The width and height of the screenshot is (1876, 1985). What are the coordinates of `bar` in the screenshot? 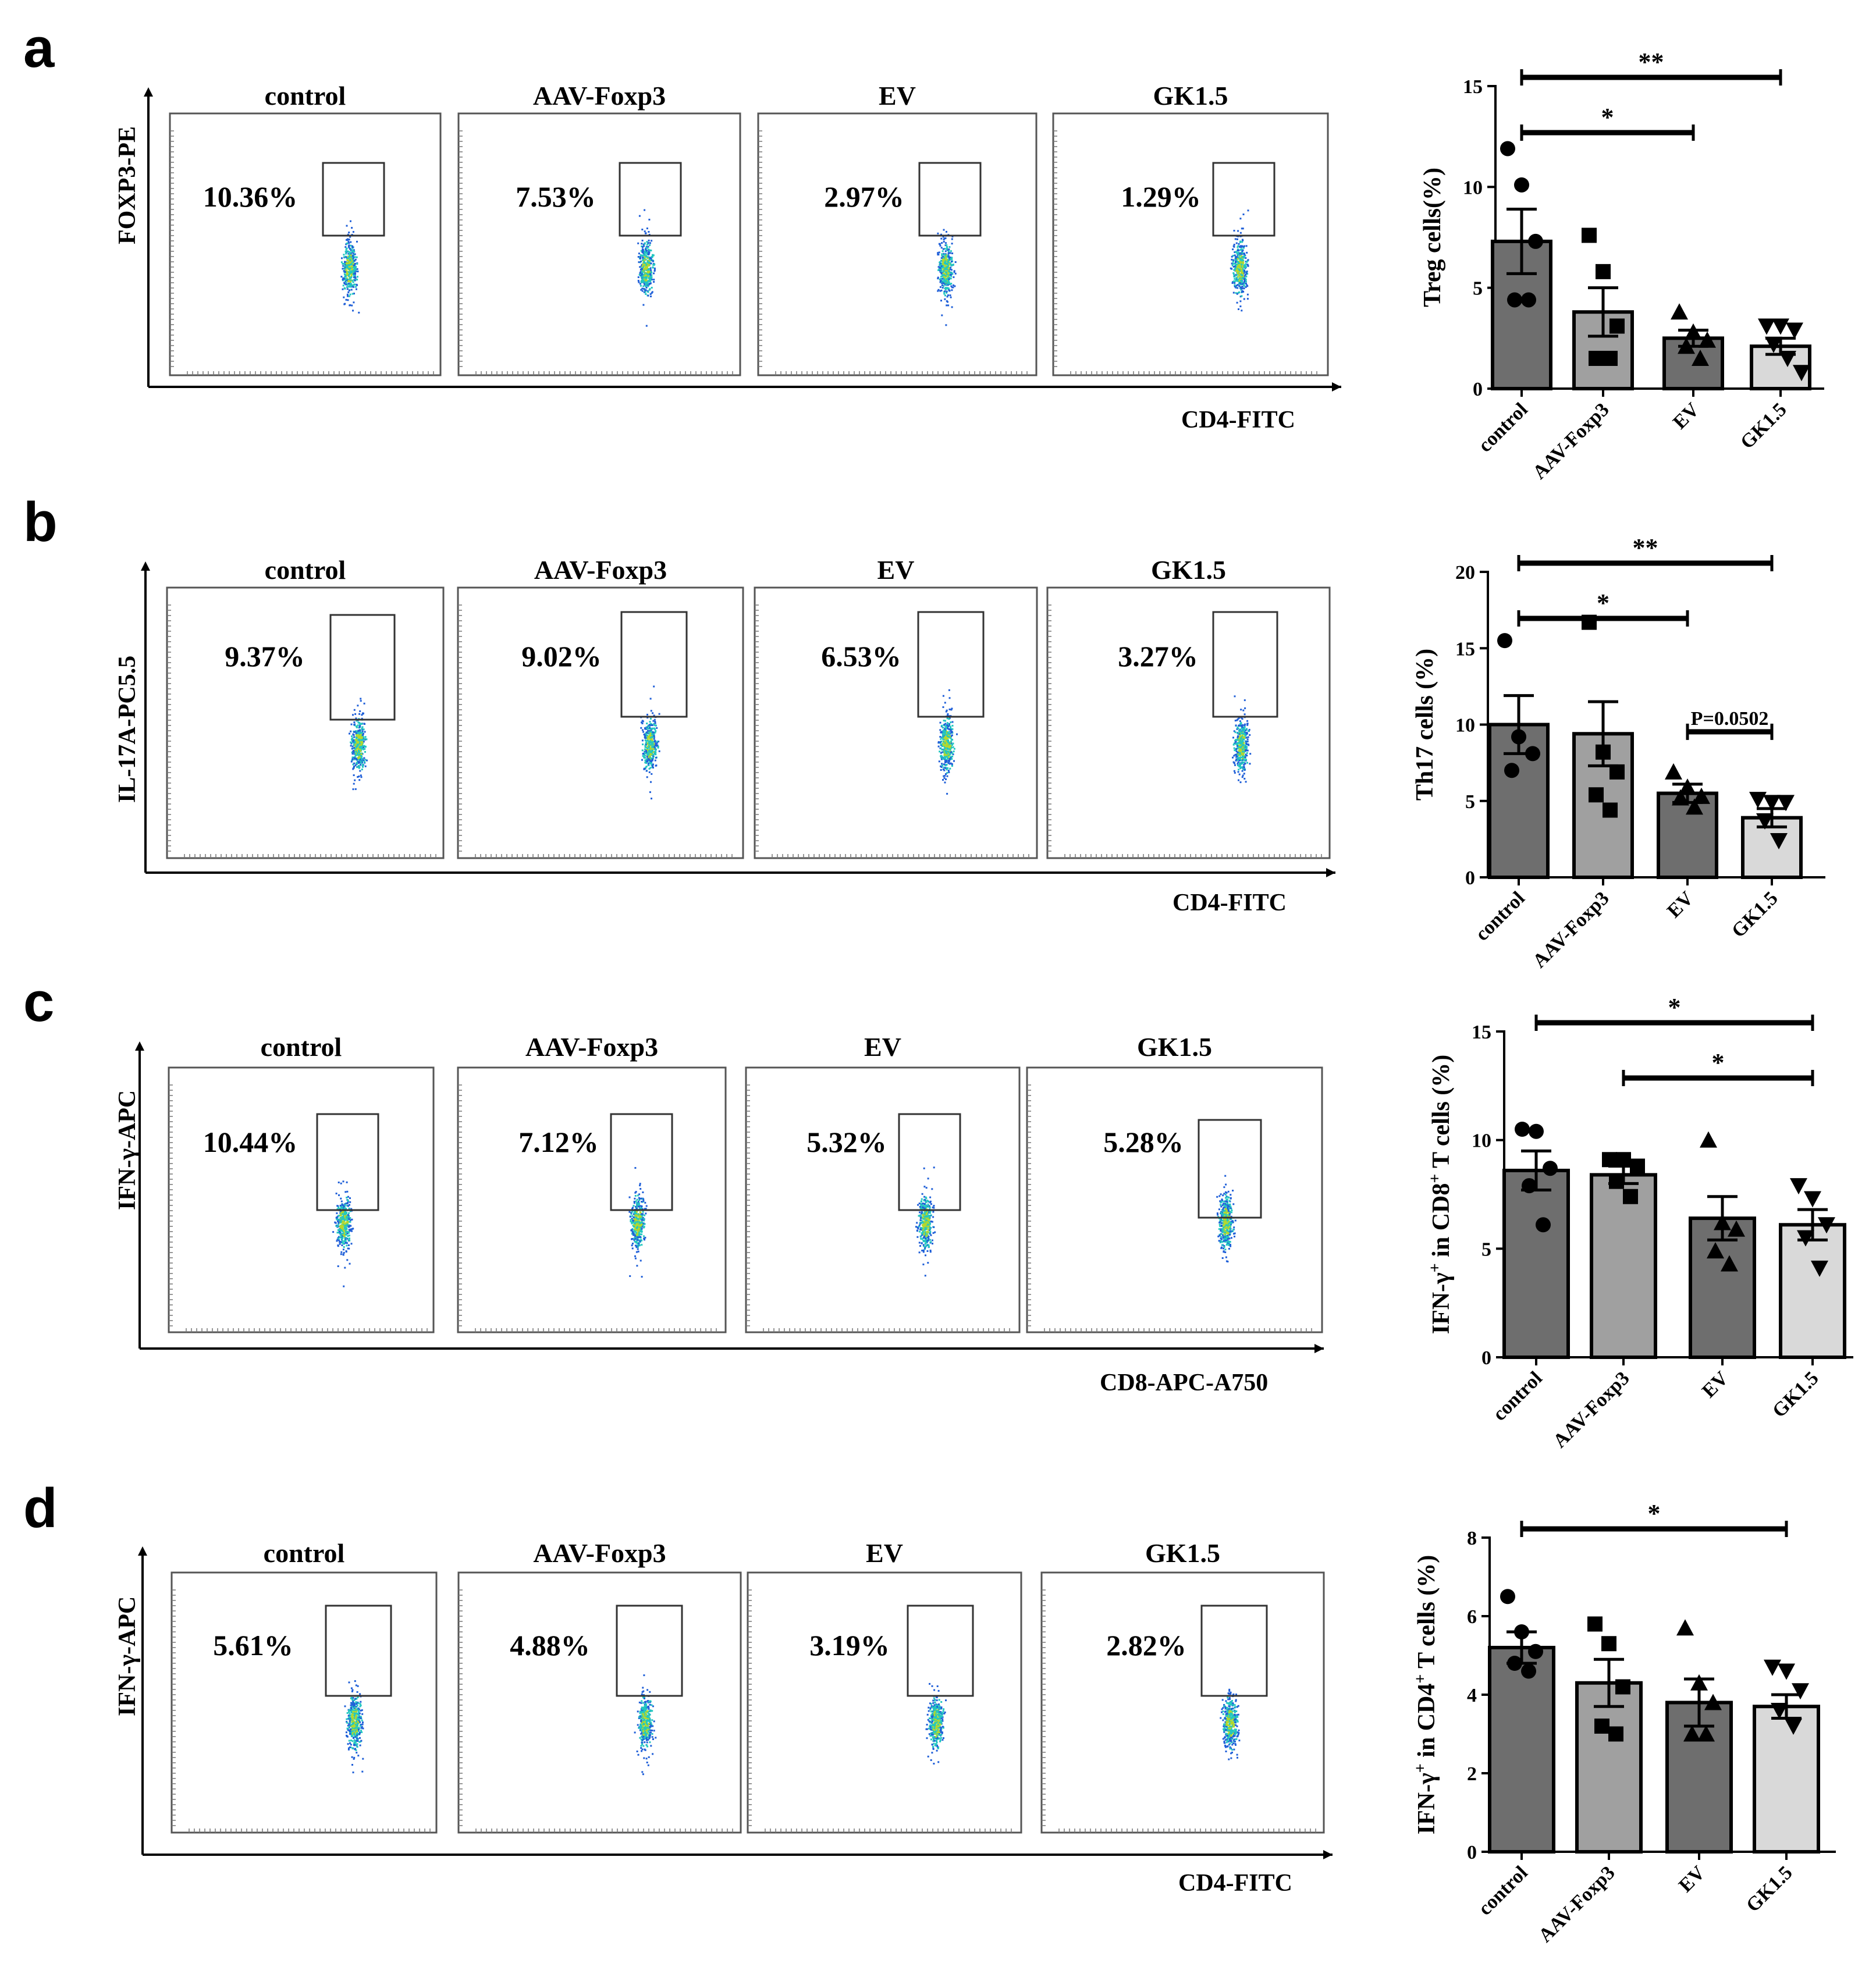 It's located at (1688, 835).